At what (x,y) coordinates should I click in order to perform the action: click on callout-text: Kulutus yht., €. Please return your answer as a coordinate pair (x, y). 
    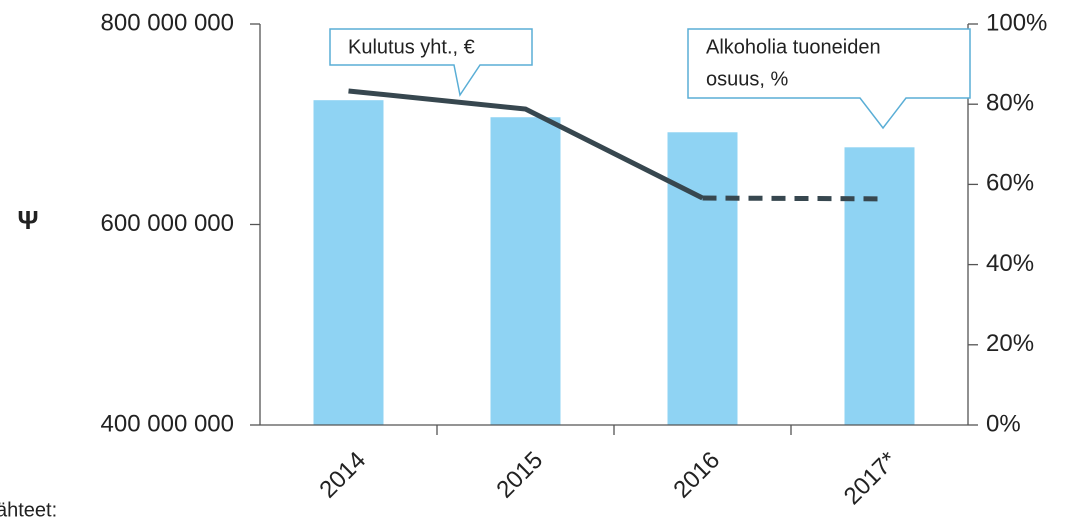
    Looking at the image, I should click on (411, 47).